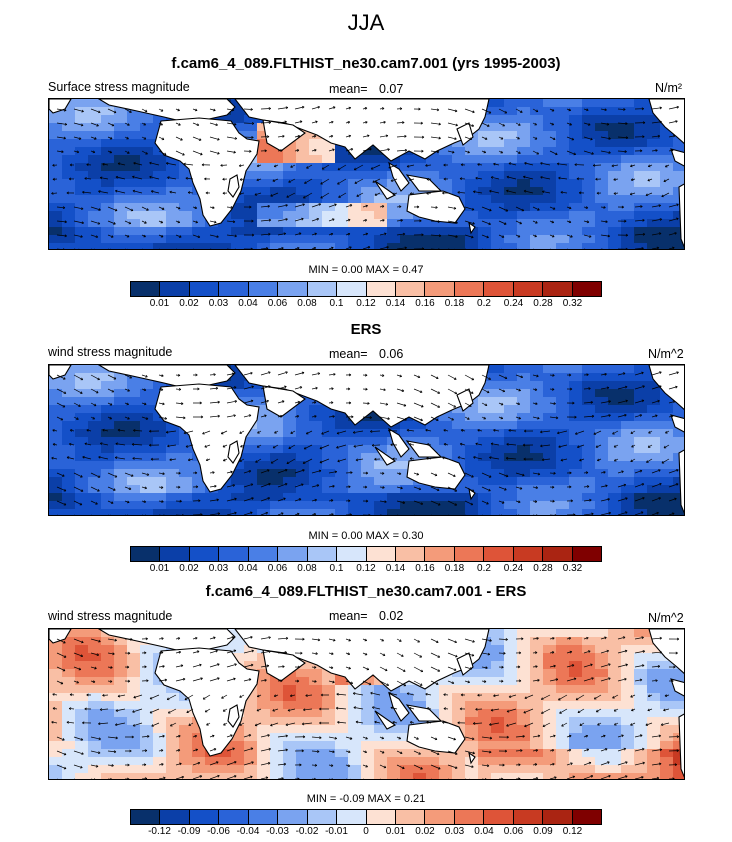 Image resolution: width=732 pixels, height=842 pixels. I want to click on panel-1-mean-label: mean=, so click(348, 89).